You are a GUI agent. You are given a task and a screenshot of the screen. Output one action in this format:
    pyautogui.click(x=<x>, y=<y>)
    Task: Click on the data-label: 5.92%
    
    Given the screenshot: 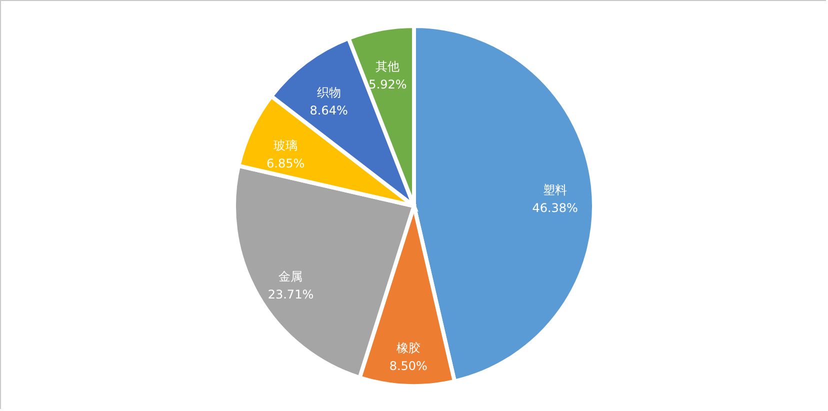 What is the action you would take?
    pyautogui.click(x=387, y=84)
    